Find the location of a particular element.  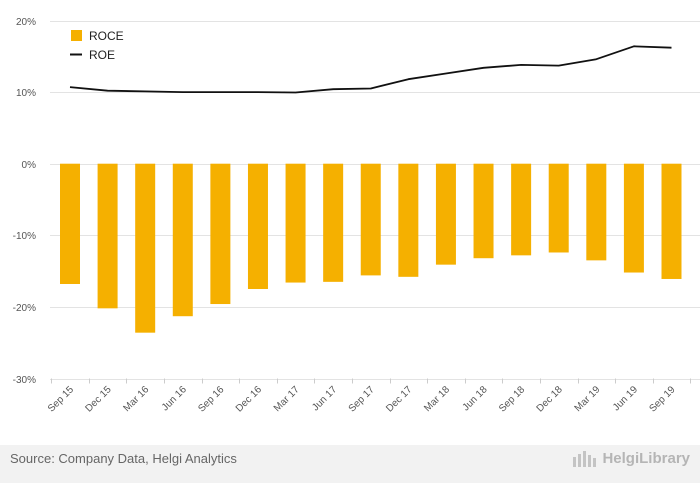

x-tick-label: Dec 17 is located at coordinates (399, 399).